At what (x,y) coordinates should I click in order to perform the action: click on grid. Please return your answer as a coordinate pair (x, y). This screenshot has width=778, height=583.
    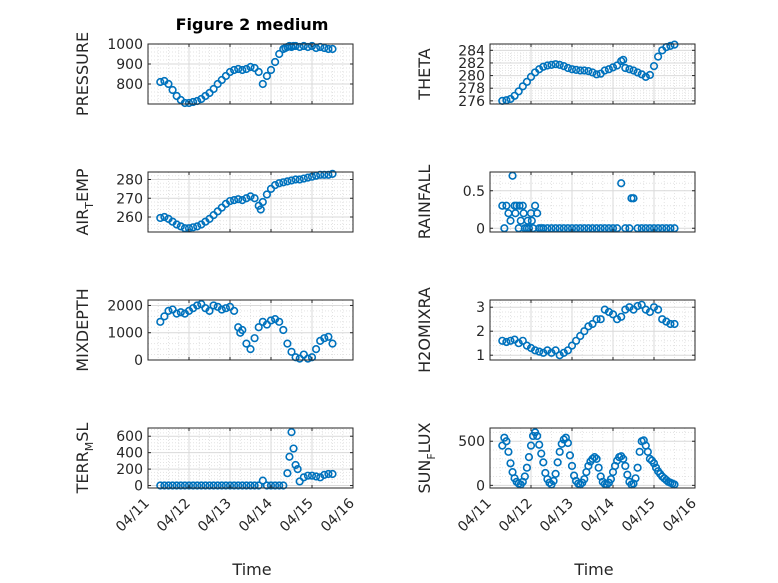
    Looking at the image, I should click on (592, 330).